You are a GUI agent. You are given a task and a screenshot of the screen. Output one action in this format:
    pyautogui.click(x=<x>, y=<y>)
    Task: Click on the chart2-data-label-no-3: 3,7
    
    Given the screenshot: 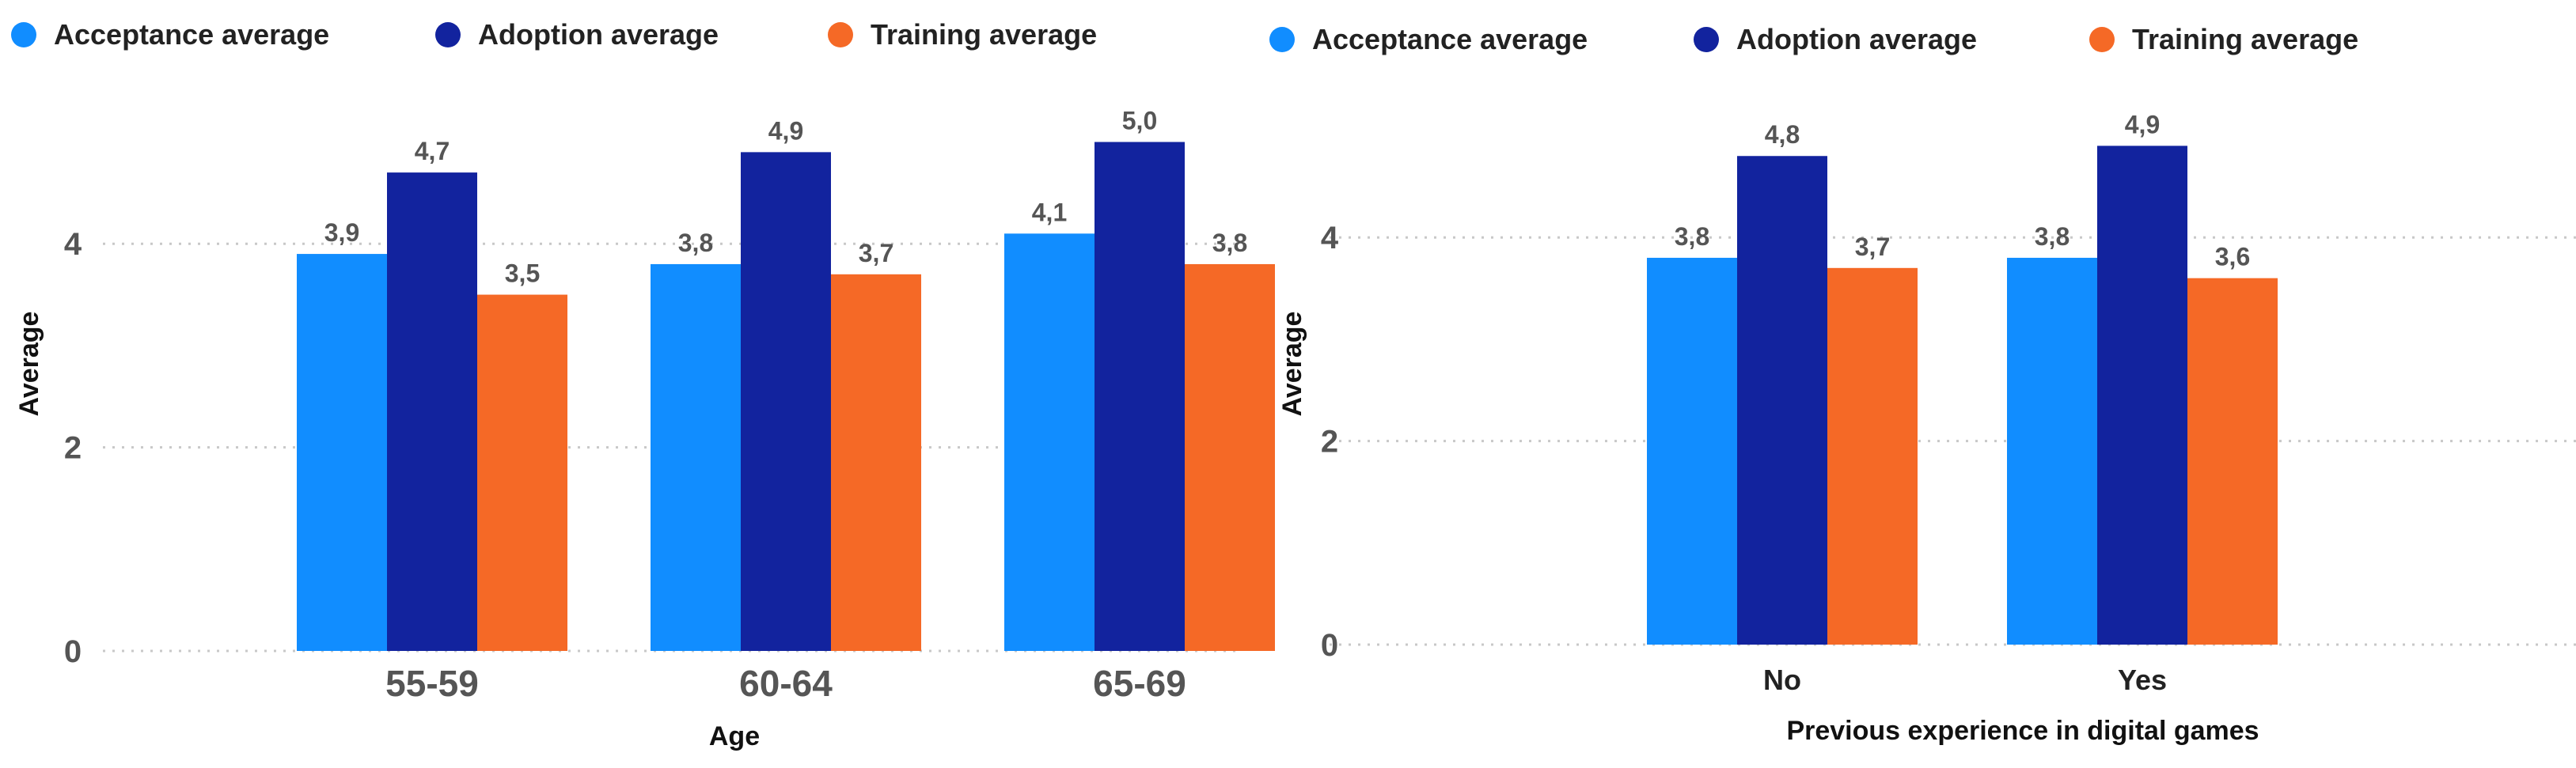 What is the action you would take?
    pyautogui.click(x=1872, y=247)
    